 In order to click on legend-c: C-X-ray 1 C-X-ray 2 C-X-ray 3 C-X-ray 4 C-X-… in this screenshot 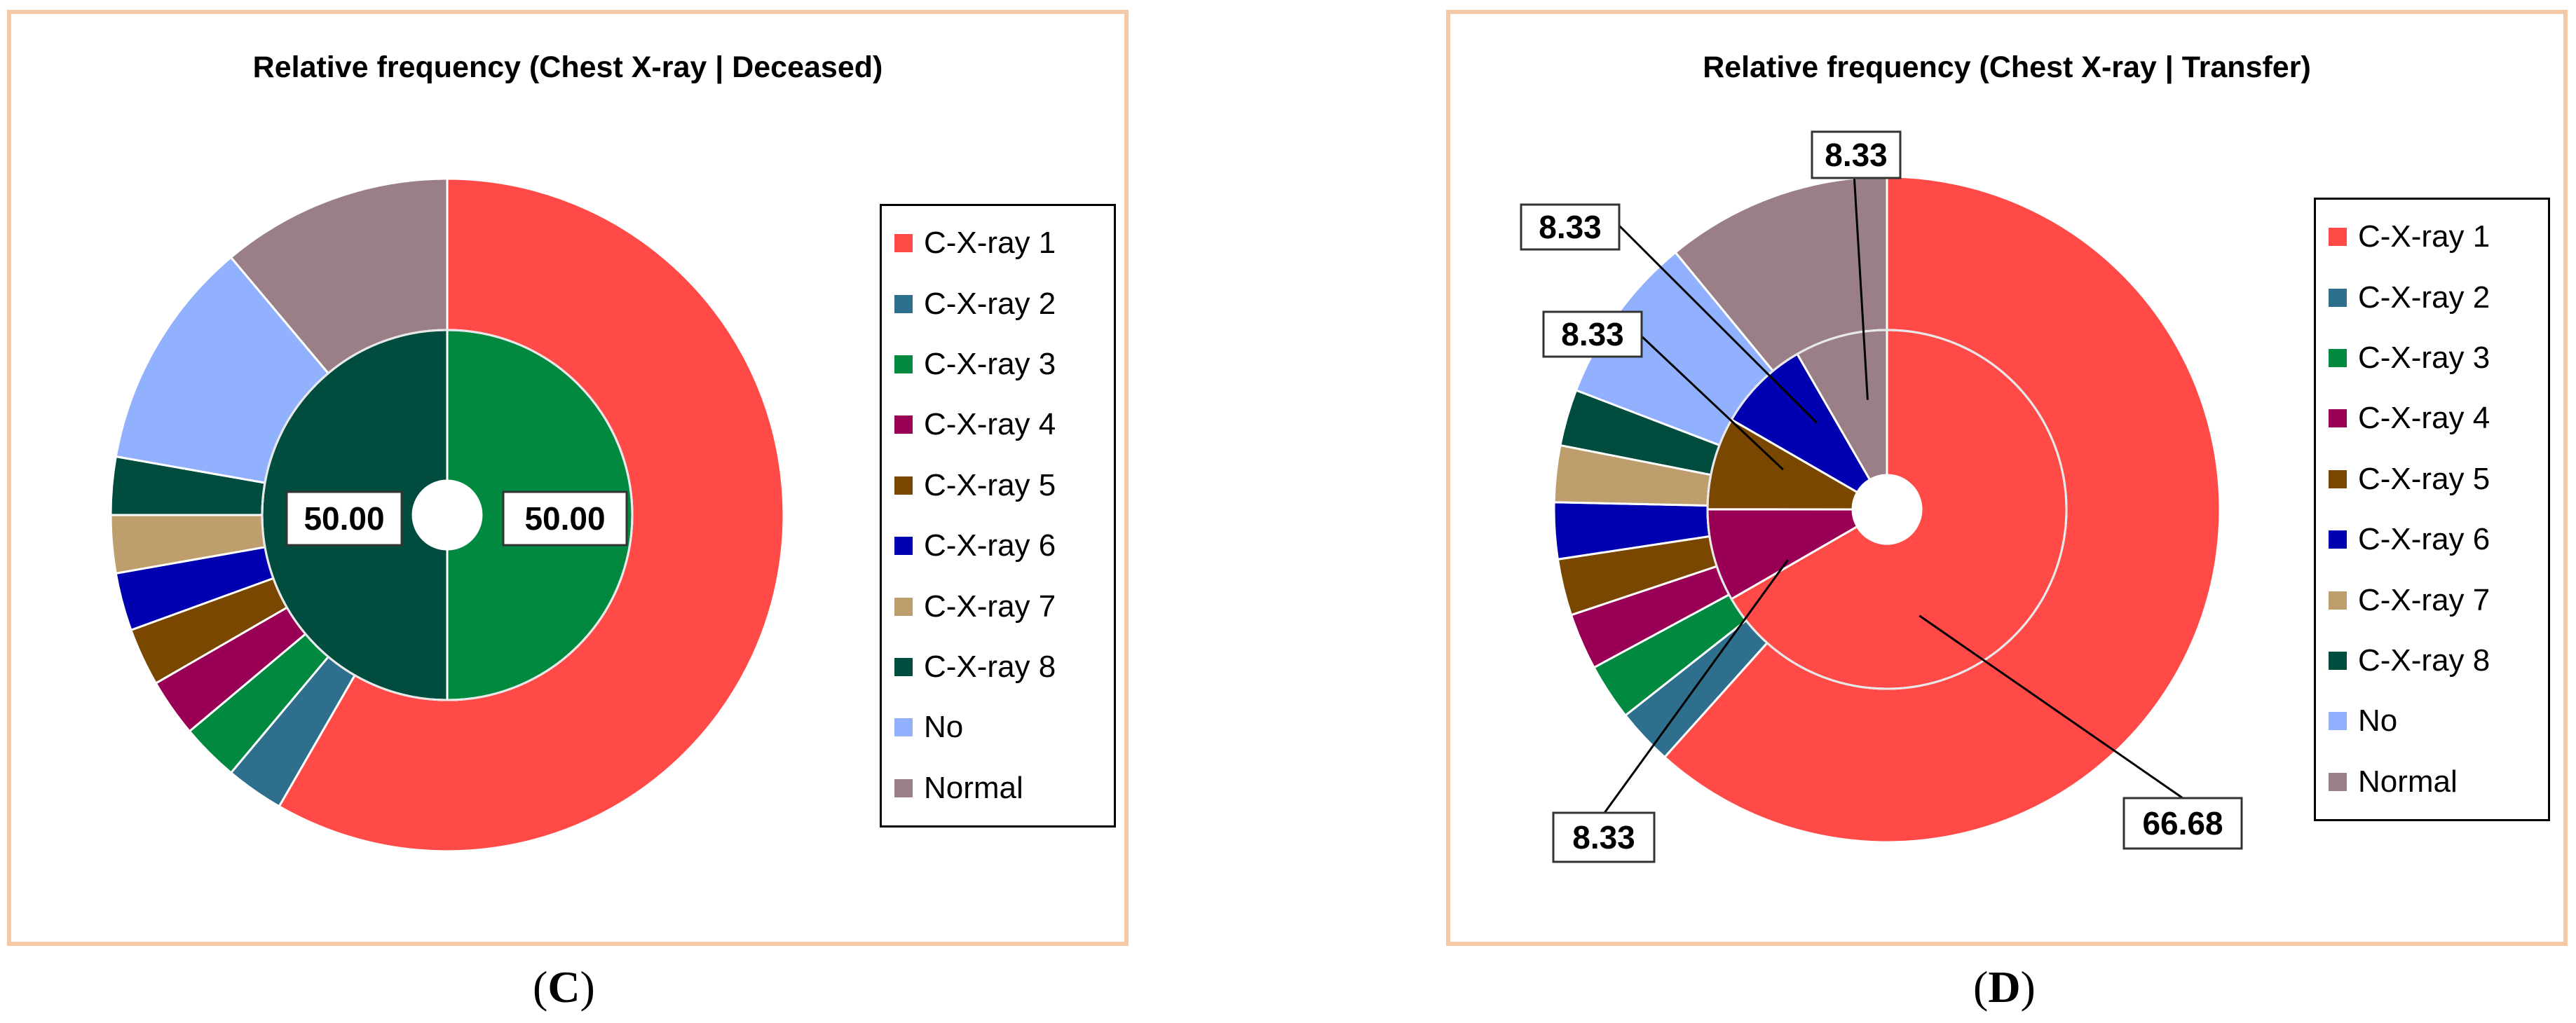, I will do `click(998, 516)`.